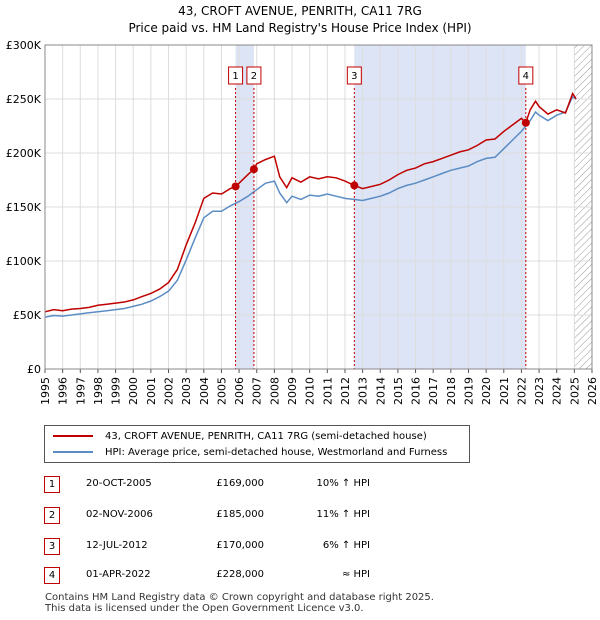 This screenshot has height=620, width=600. Describe the element at coordinates (574, 391) in the screenshot. I see `x-tick-label: 2025` at that location.